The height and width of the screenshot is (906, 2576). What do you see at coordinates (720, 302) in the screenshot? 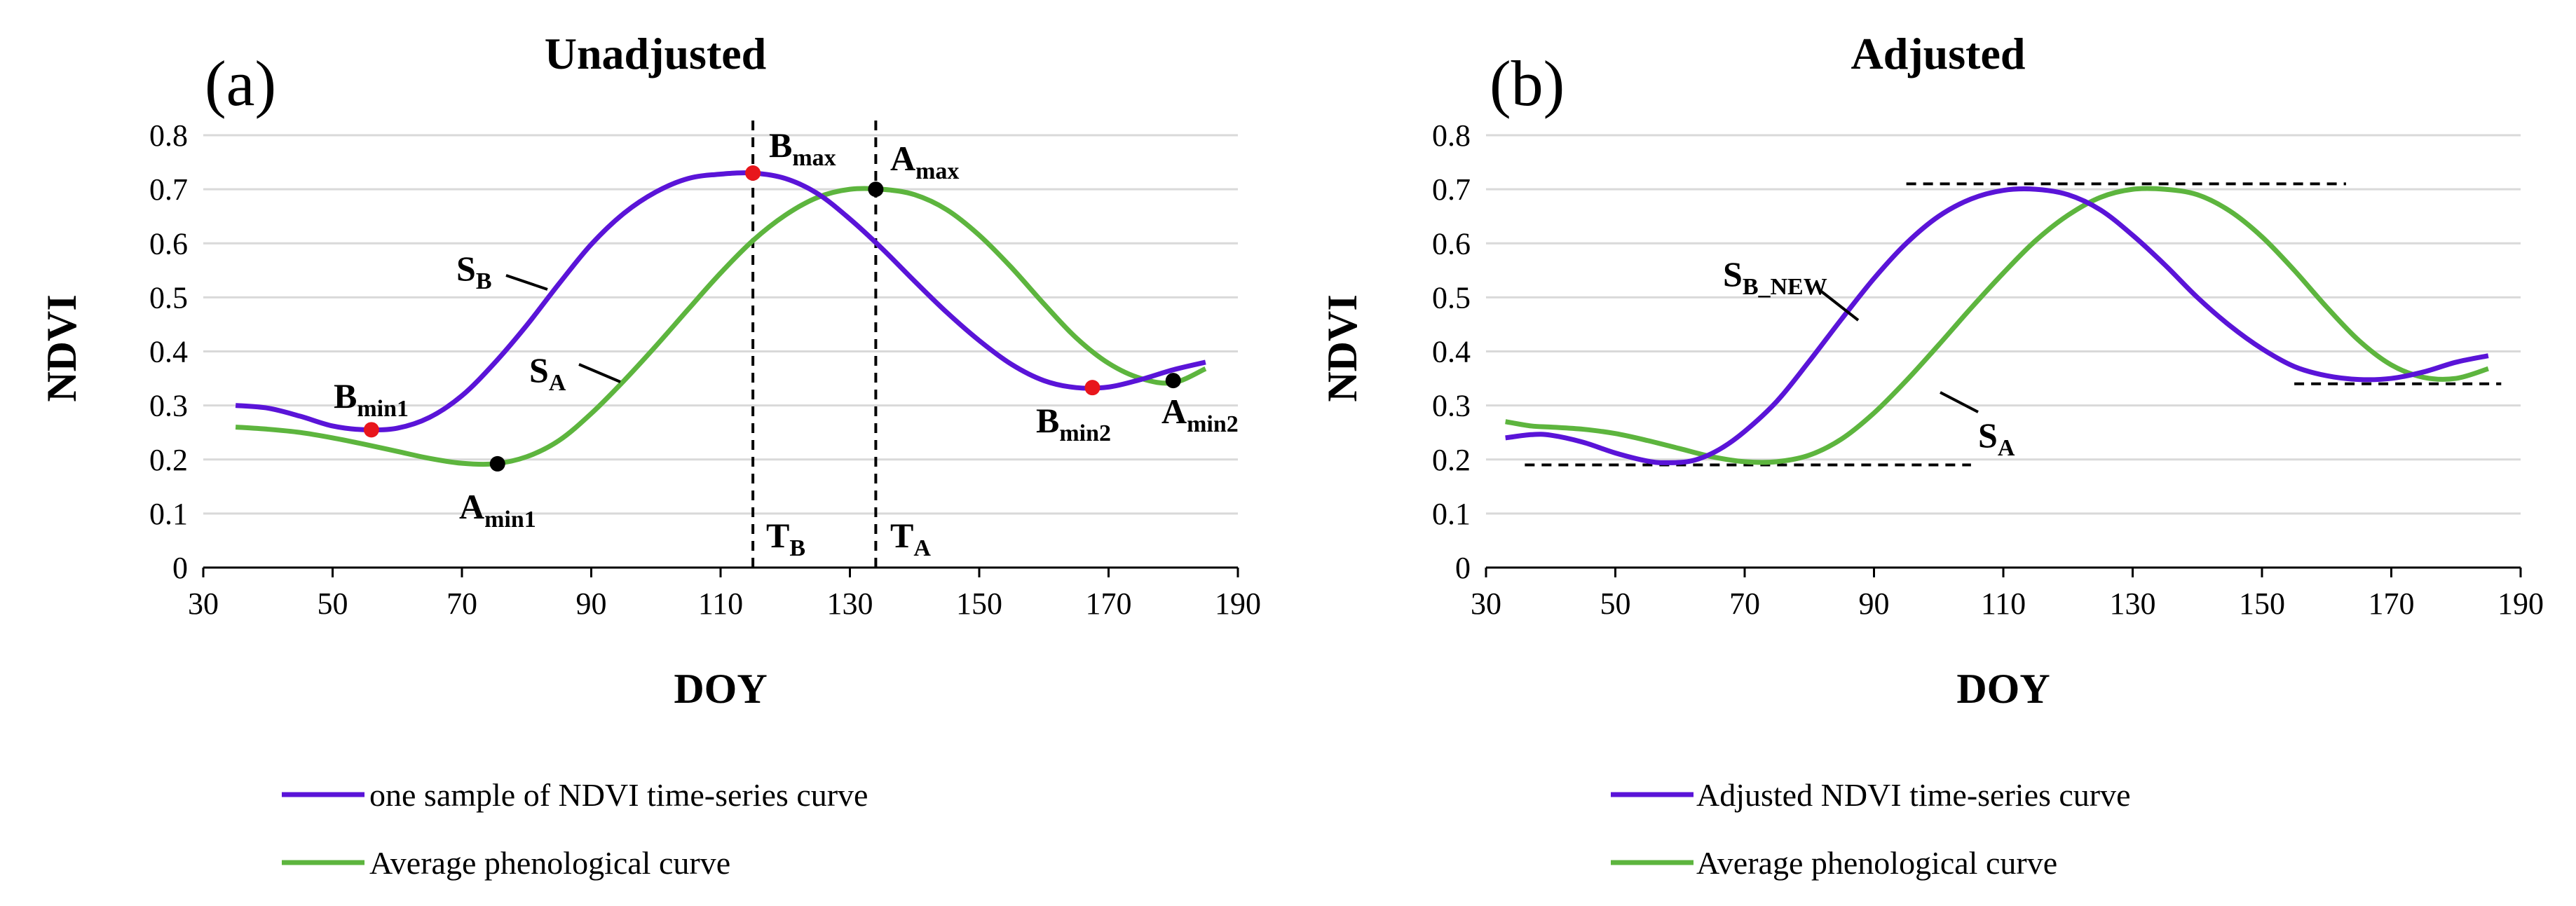
I see `panel-a-series-ndvi-sample` at bounding box center [720, 302].